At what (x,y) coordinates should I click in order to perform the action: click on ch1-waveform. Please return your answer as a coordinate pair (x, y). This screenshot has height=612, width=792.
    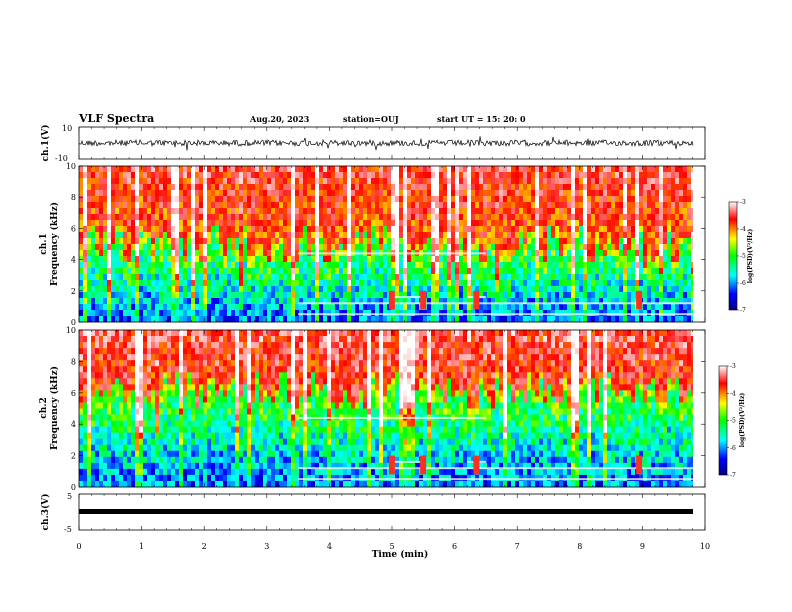
    Looking at the image, I should click on (386, 143).